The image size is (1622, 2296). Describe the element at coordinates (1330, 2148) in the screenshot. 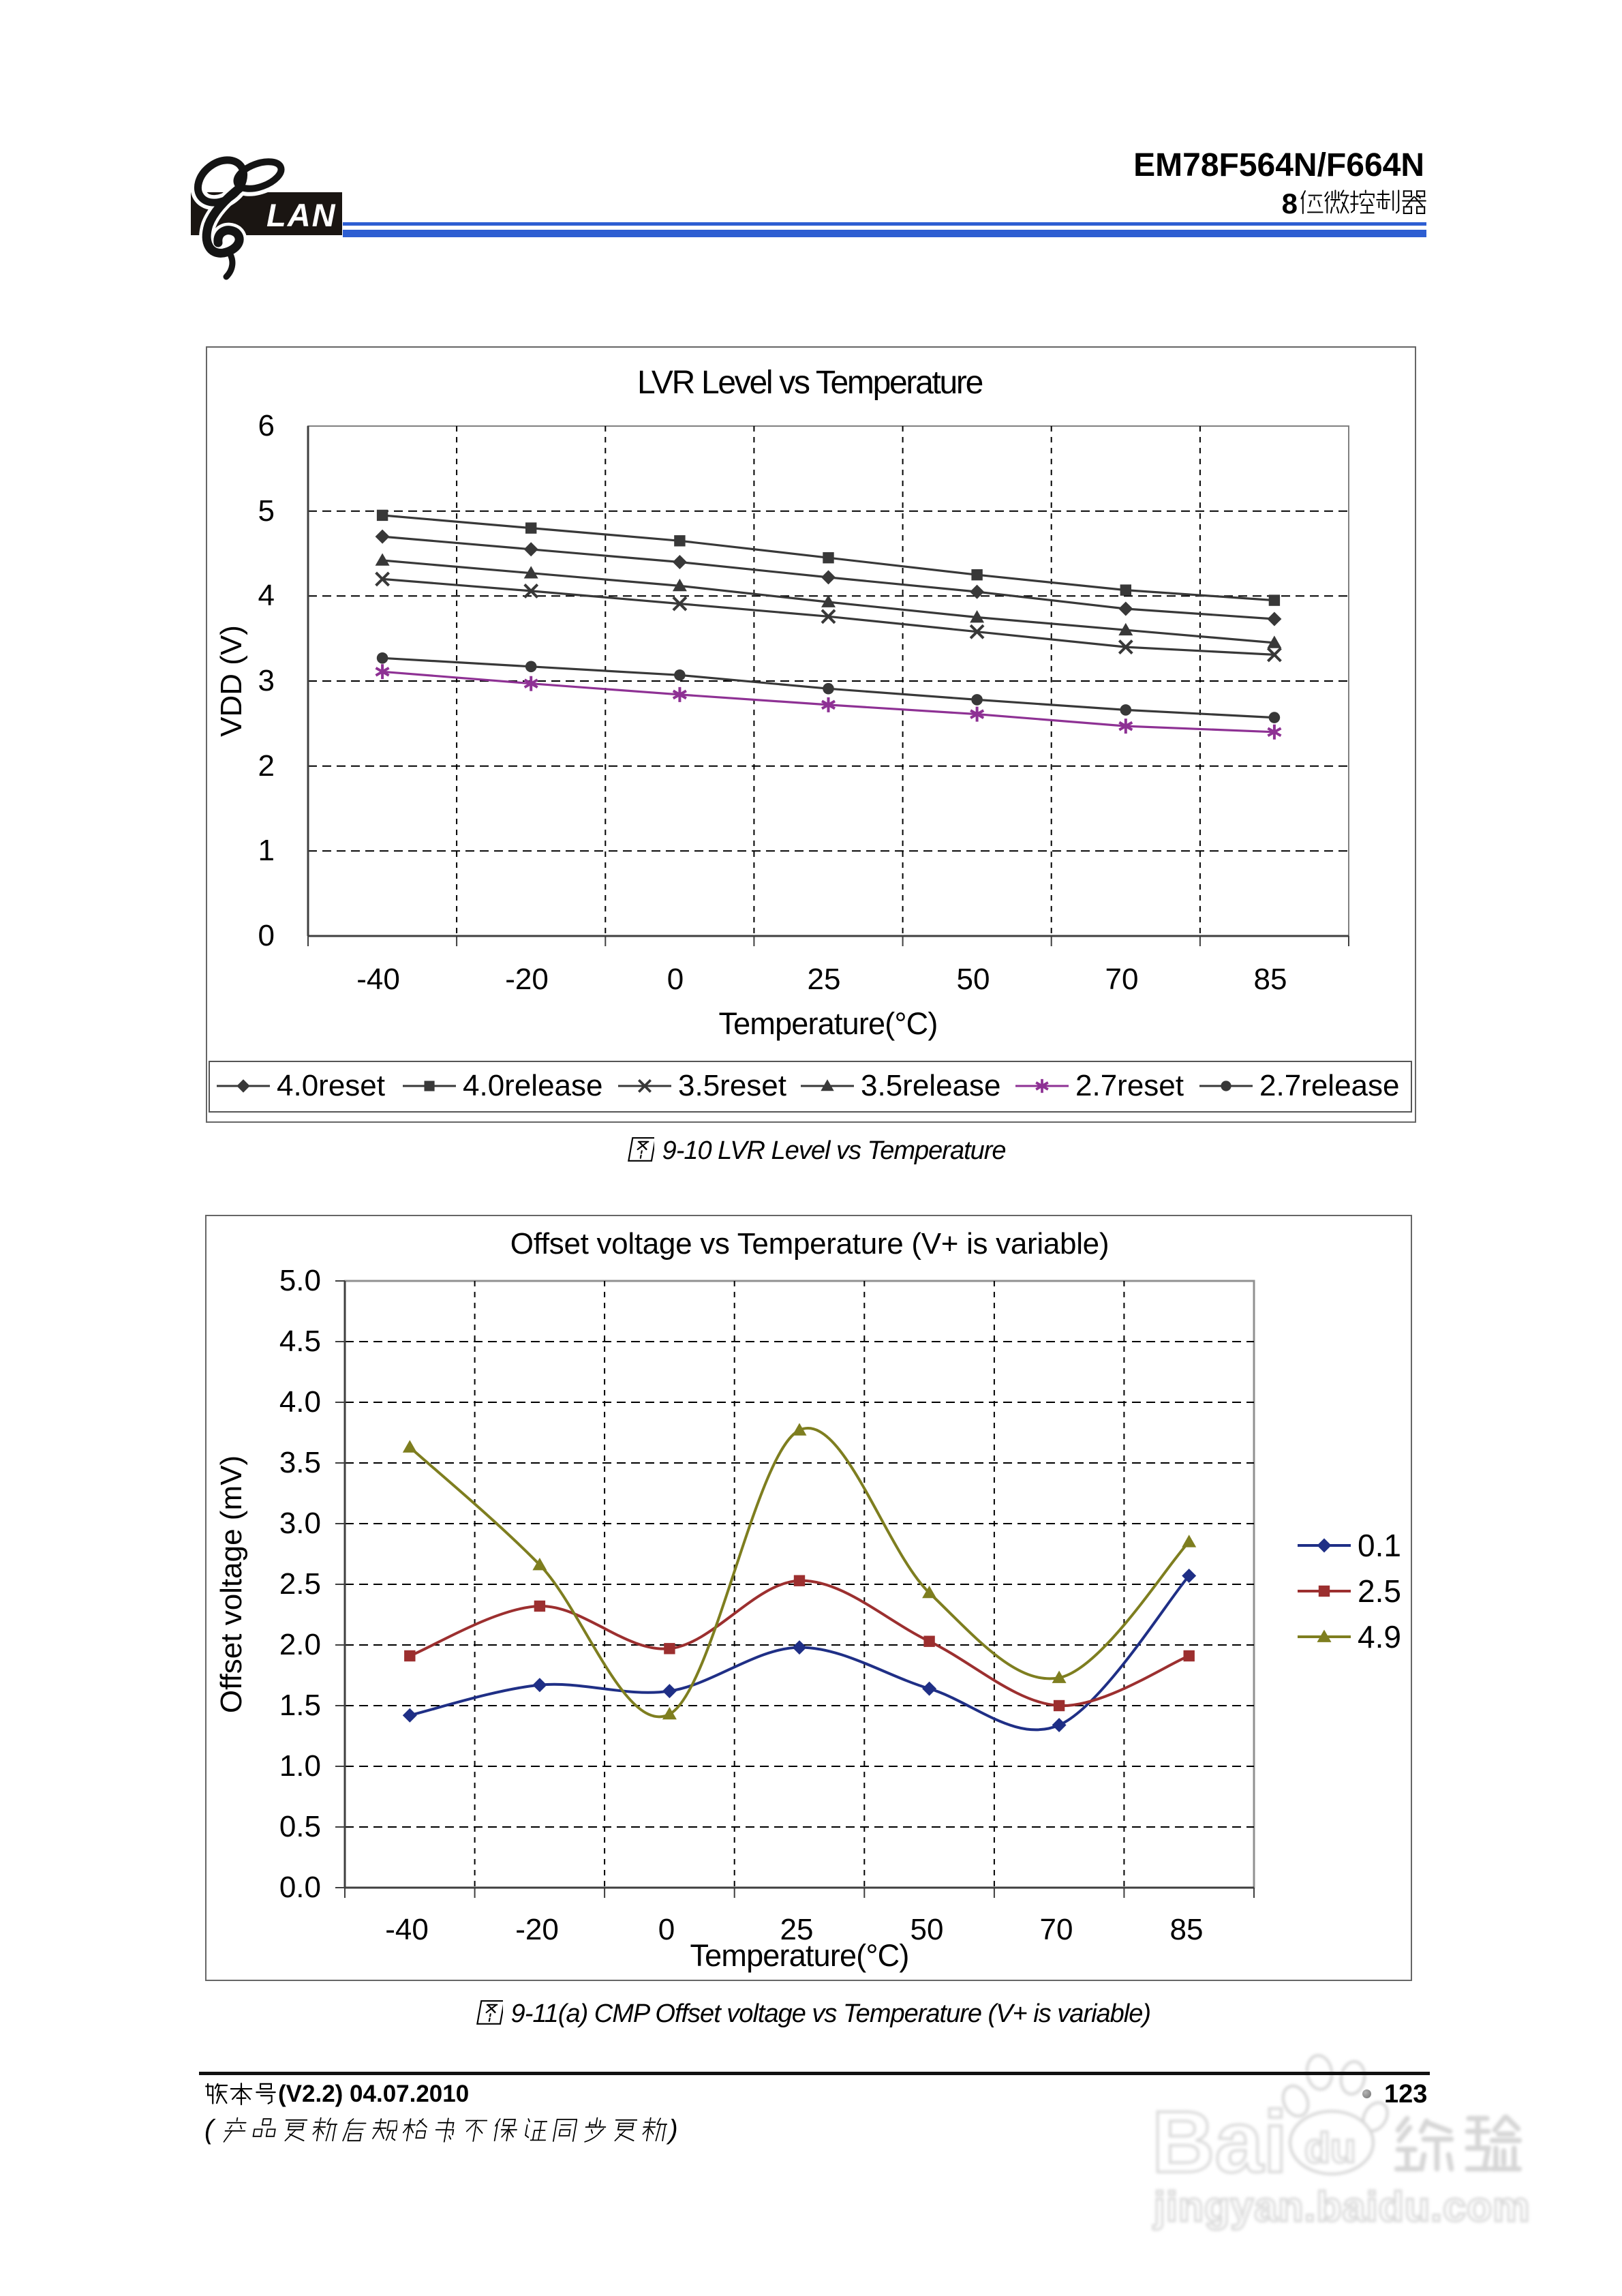

I see `svg-text: du` at that location.